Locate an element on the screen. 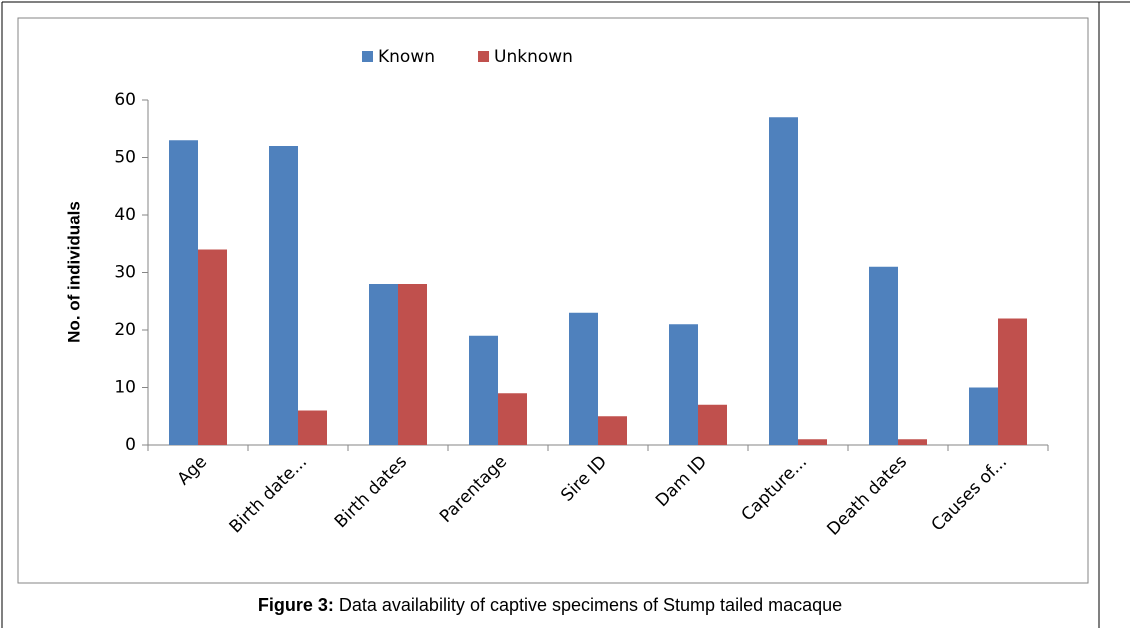 The width and height of the screenshot is (1132, 628). y-tick-label: 40 is located at coordinates (125, 215).